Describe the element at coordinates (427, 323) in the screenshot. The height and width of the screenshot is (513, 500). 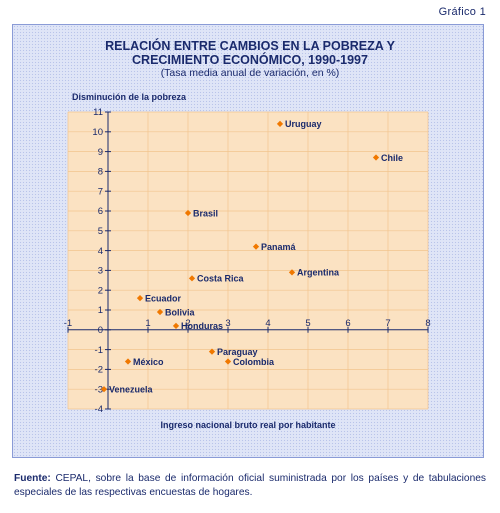
I see `x-tick-label: 8` at that location.